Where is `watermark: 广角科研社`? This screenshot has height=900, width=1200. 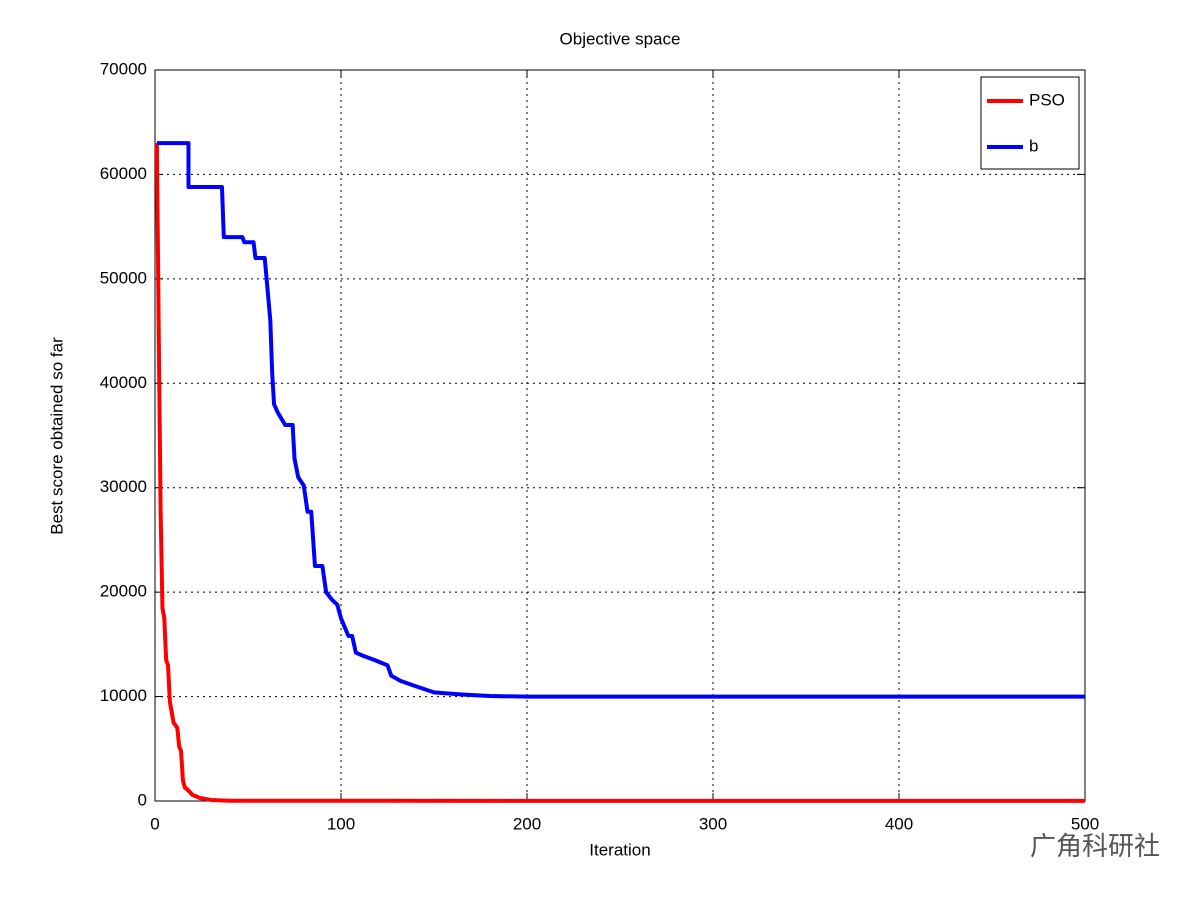
watermark: 广角科研社 is located at coordinates (1095, 846).